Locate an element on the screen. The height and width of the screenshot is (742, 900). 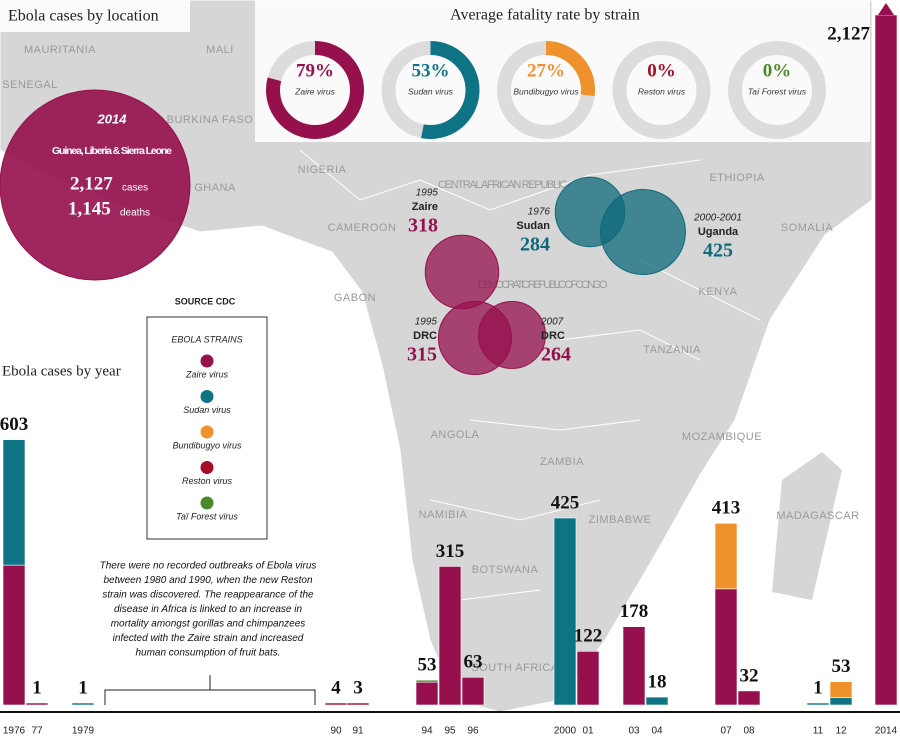
bubble-cases: 2,127 is located at coordinates (91, 183).